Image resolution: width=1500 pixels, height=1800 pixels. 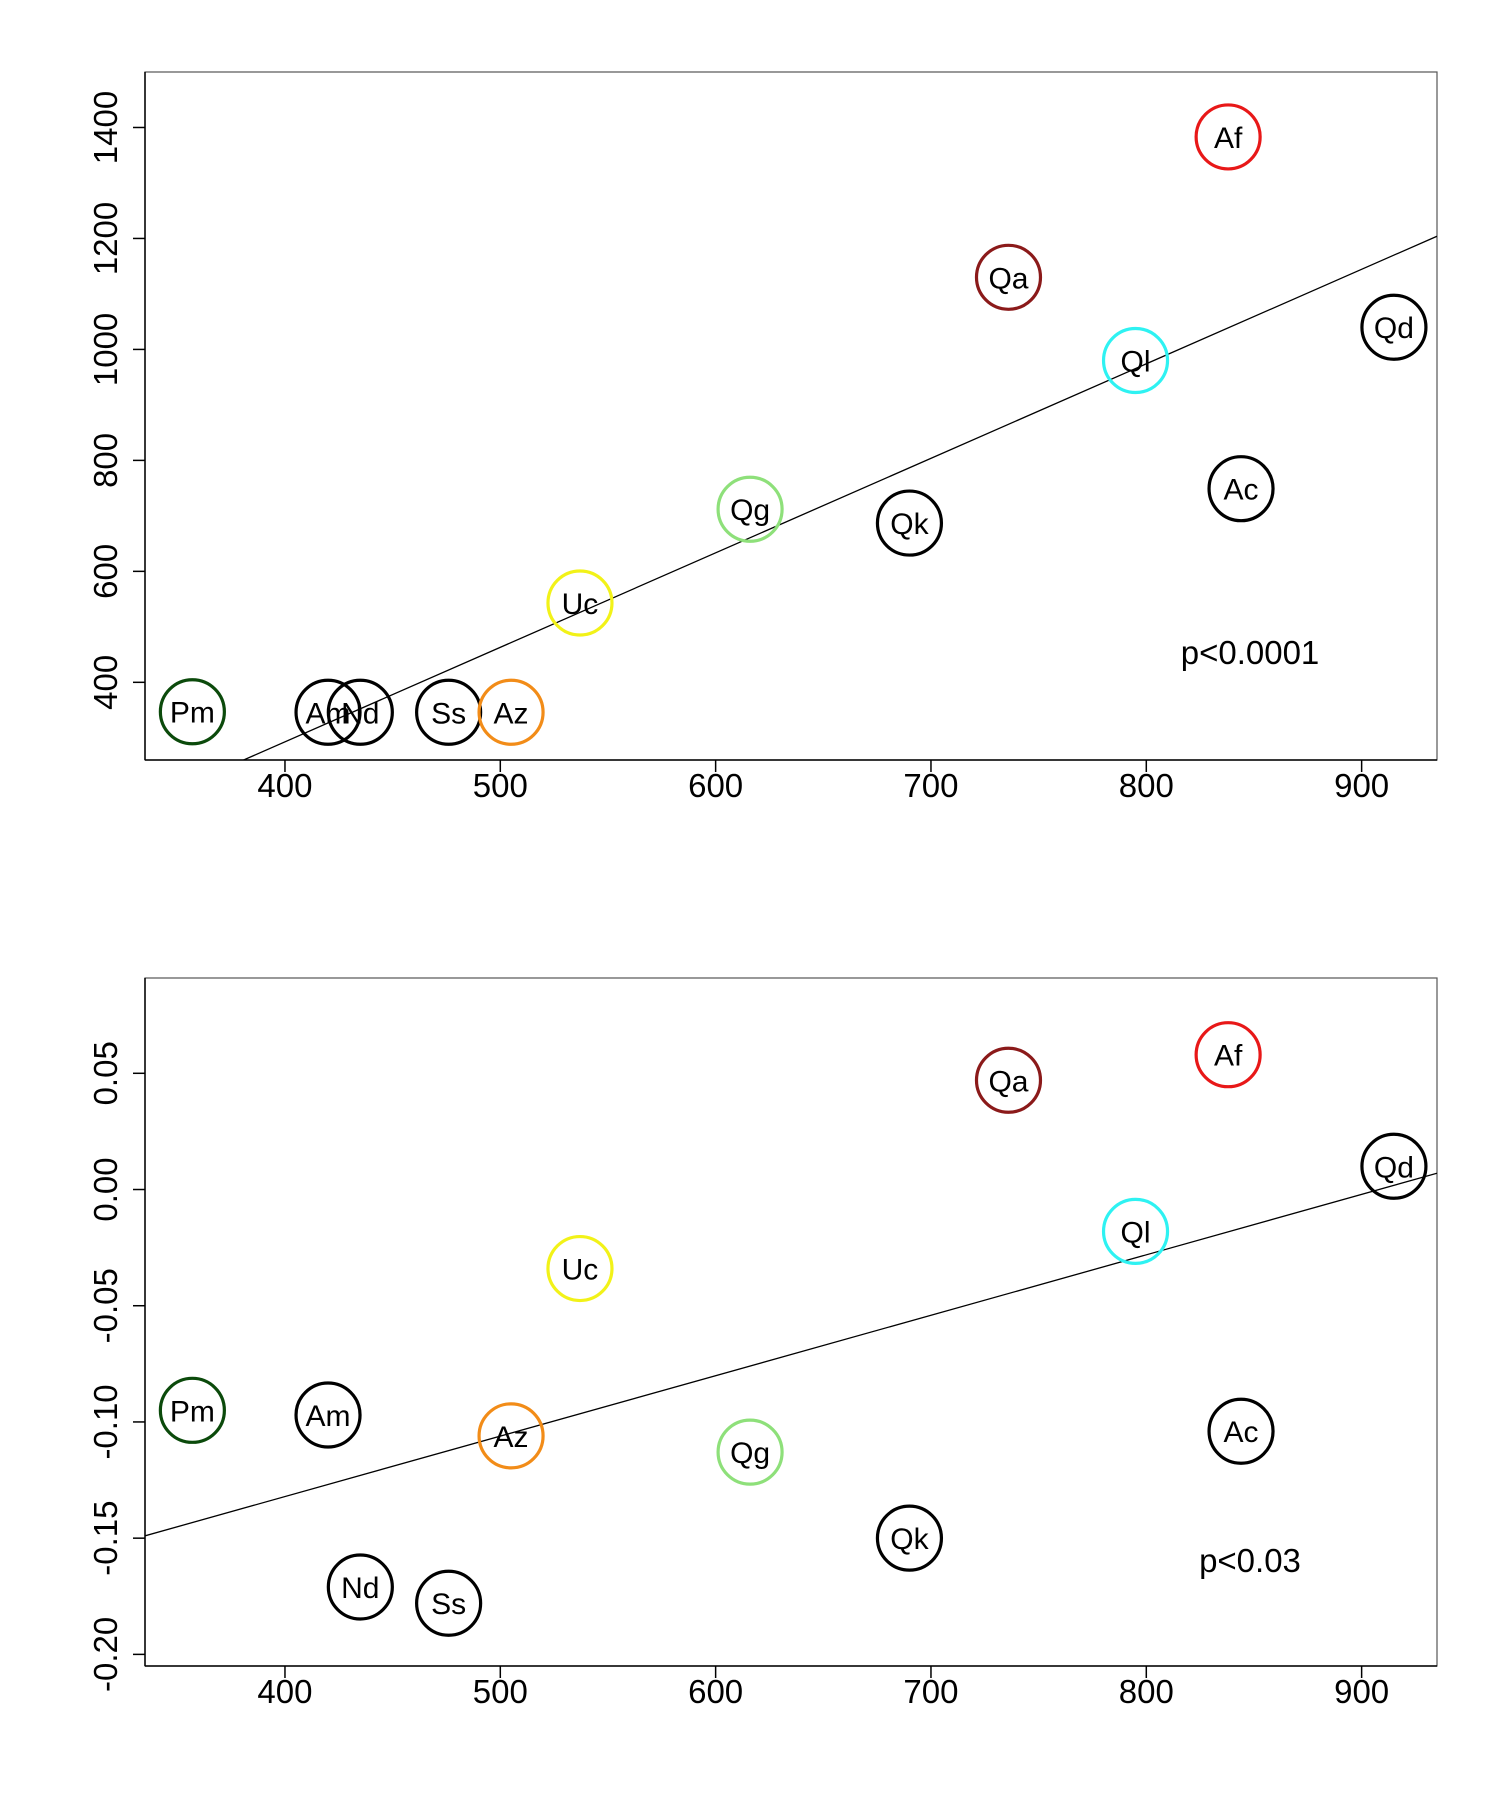 What do you see at coordinates (105, 1189) in the screenshot?
I see `y-tick-label: 0.00` at bounding box center [105, 1189].